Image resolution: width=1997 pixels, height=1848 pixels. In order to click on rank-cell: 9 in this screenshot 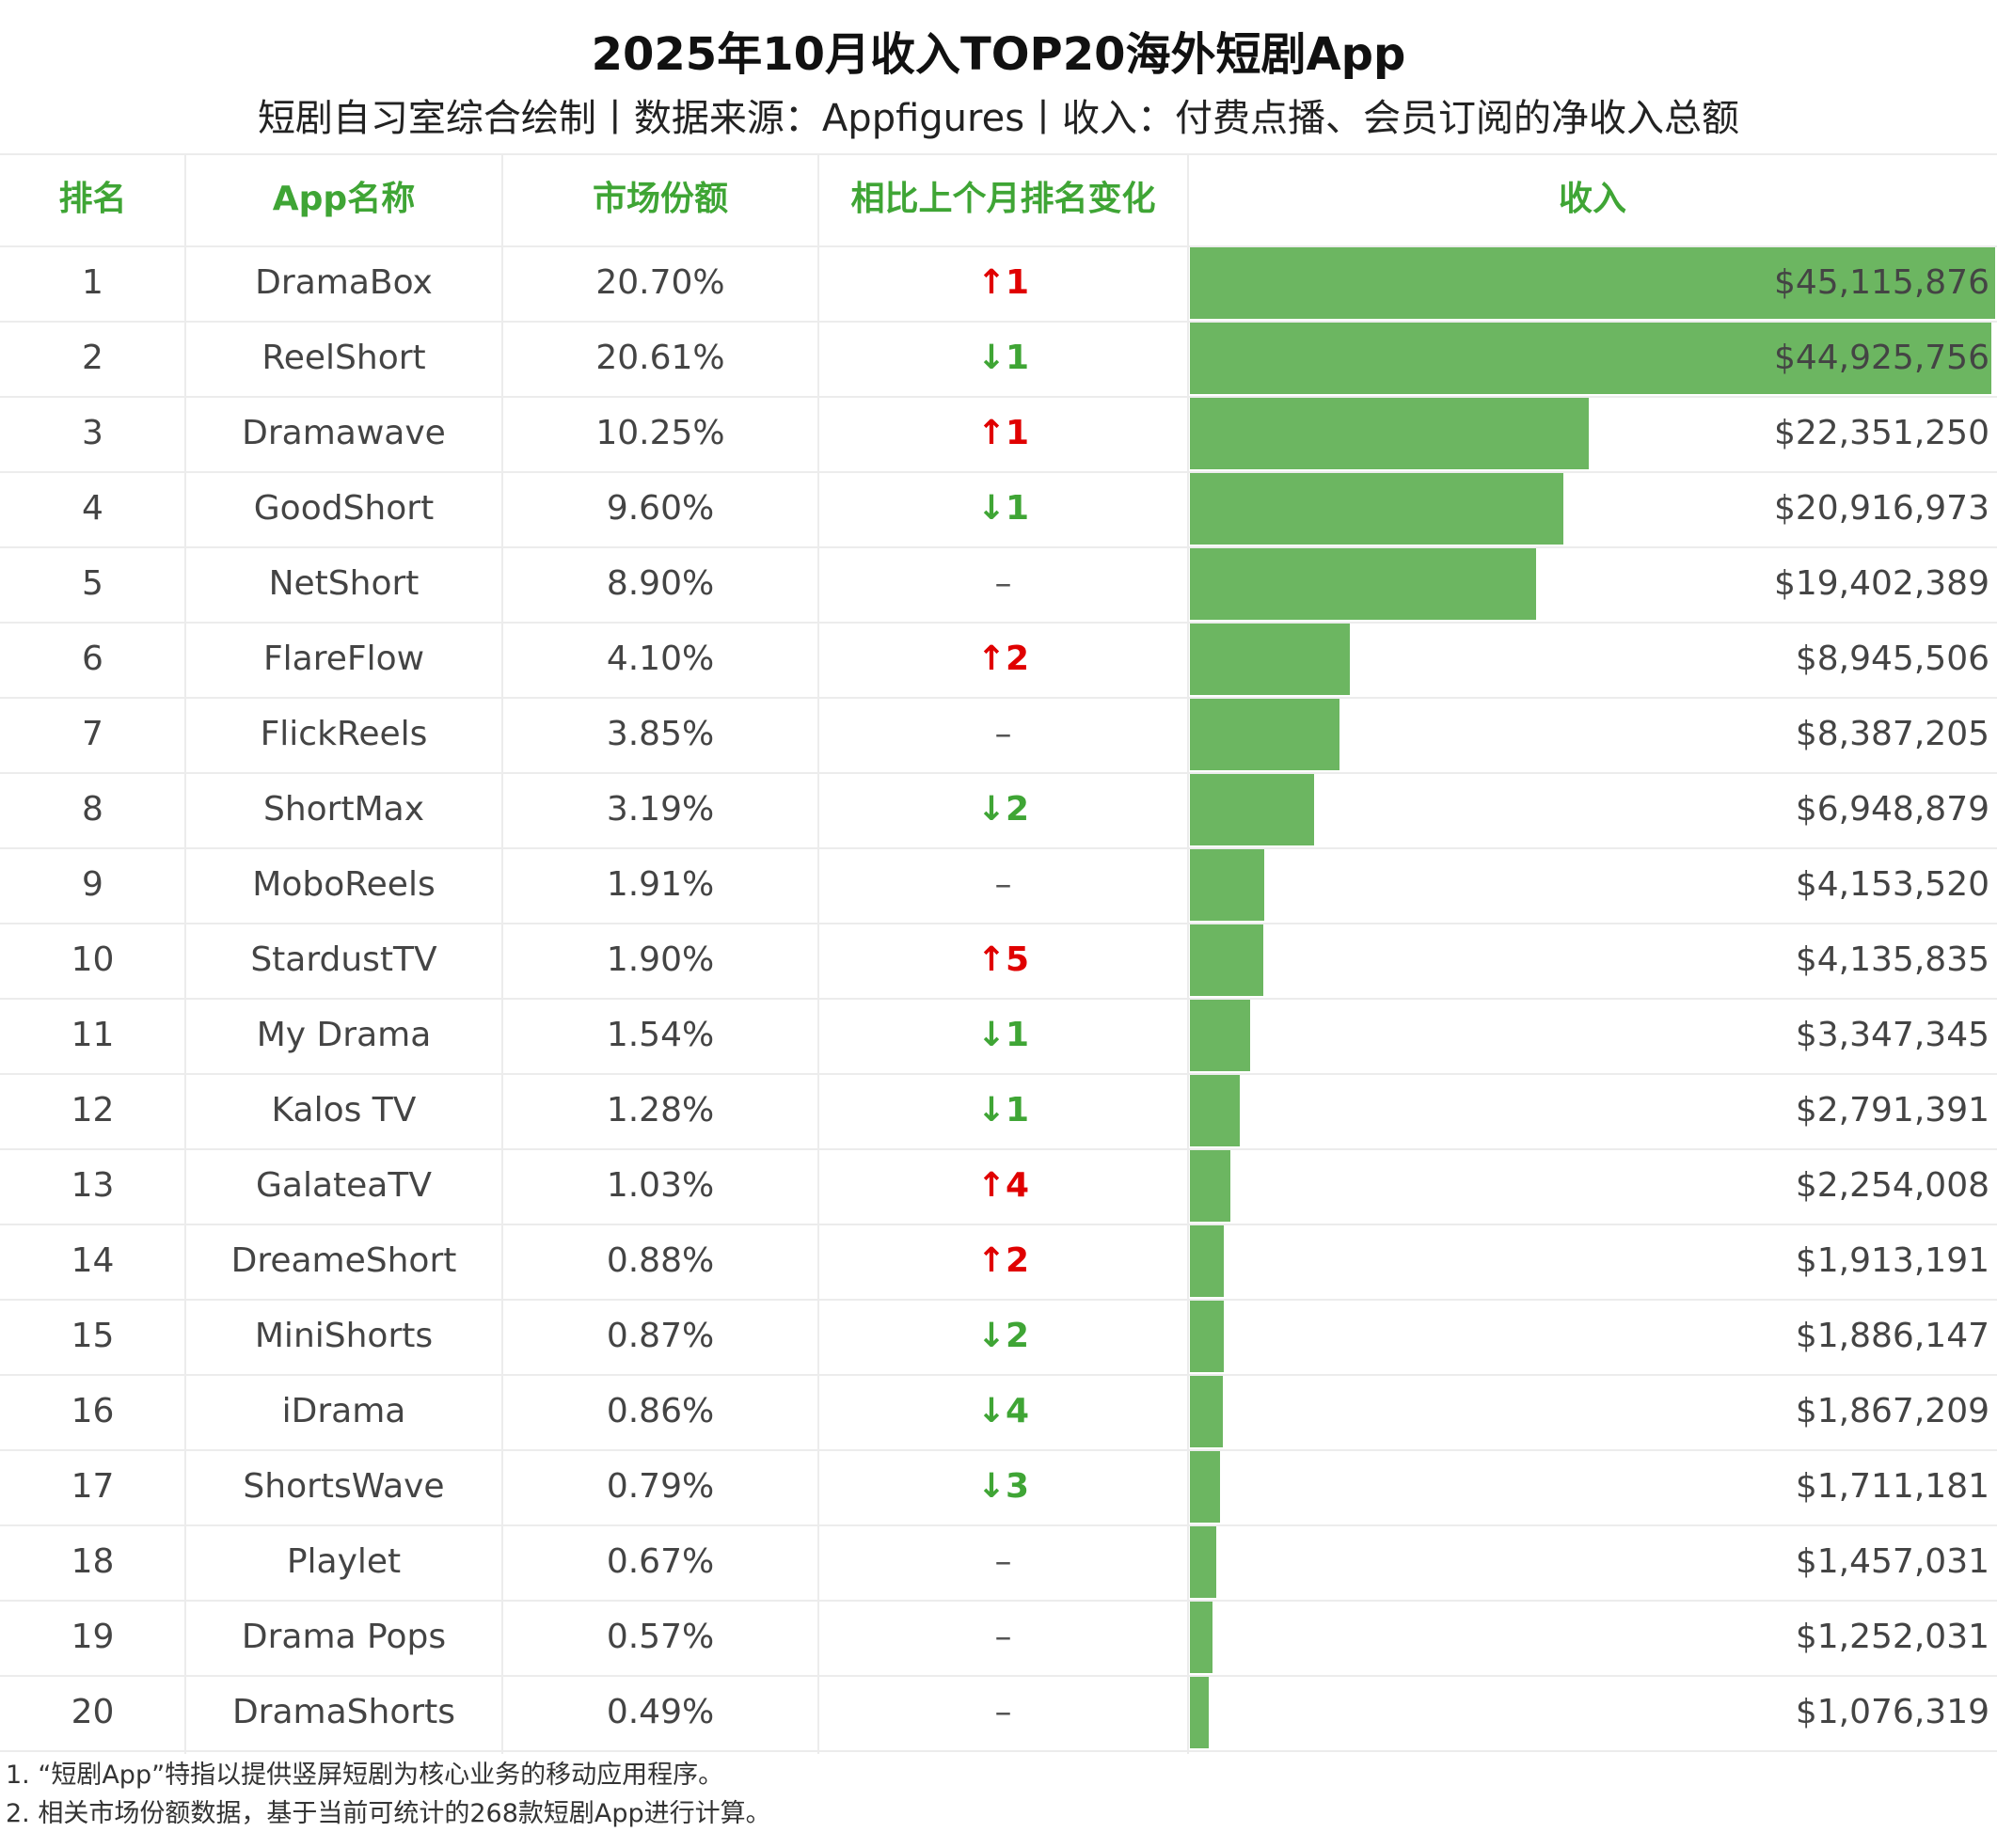, I will do `click(92, 884)`.